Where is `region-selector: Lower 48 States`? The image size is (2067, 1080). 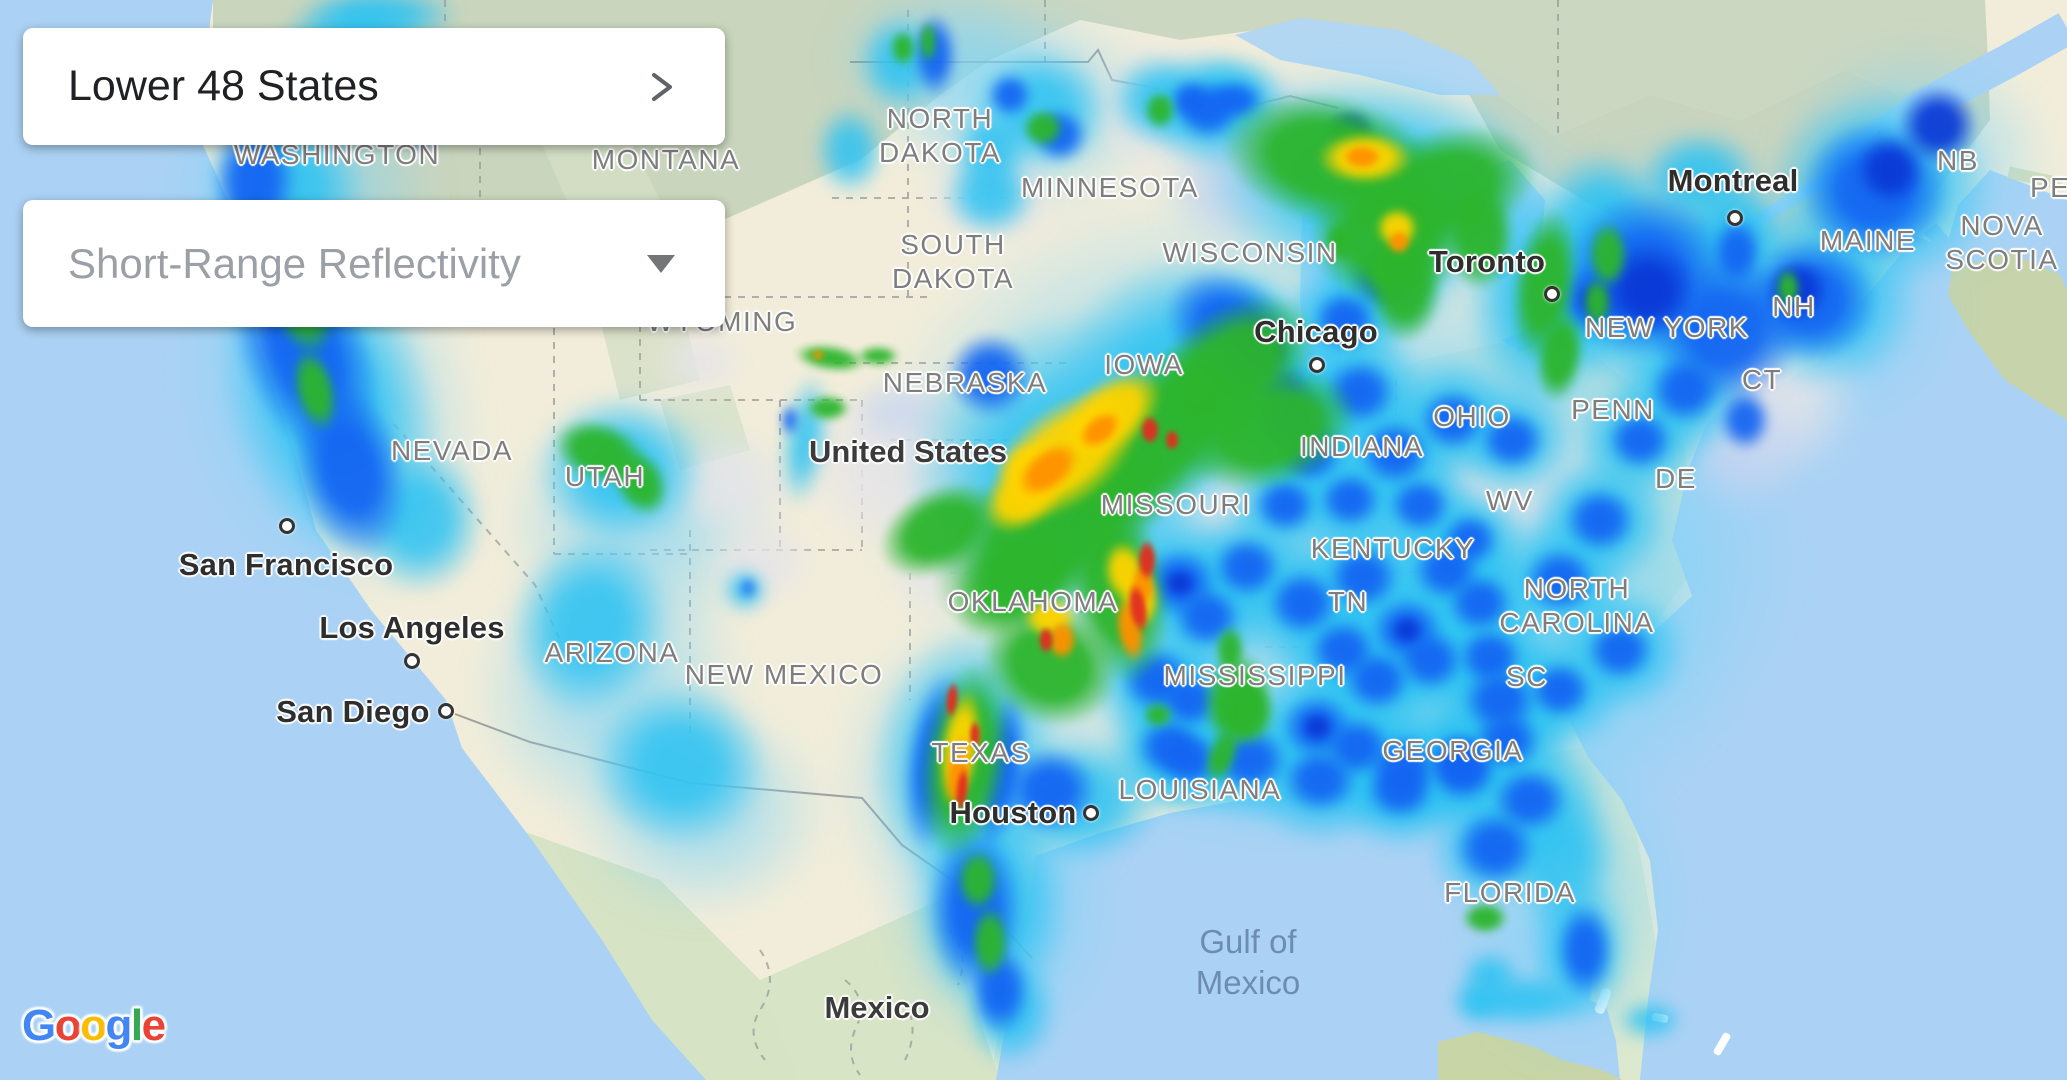 region-selector: Lower 48 States is located at coordinates (374, 86).